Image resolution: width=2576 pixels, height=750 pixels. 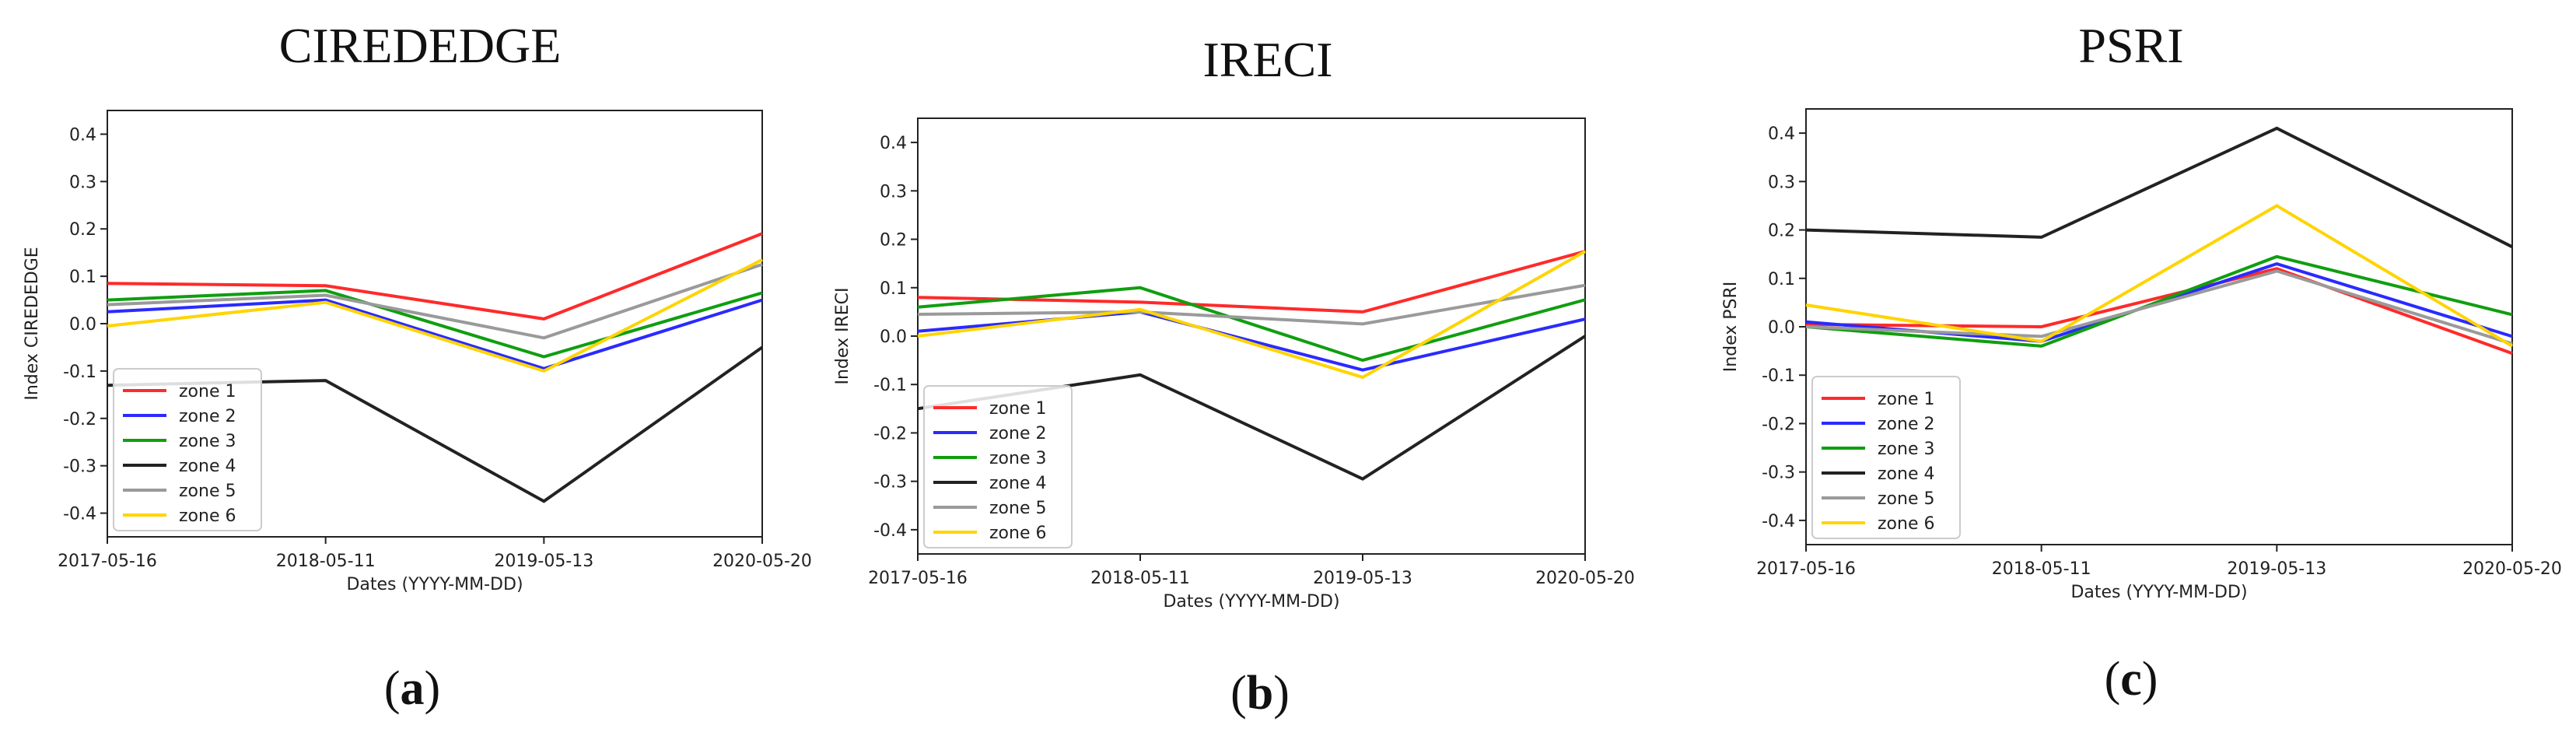 I want to click on panel-caption: (c), so click(x=2131, y=680).